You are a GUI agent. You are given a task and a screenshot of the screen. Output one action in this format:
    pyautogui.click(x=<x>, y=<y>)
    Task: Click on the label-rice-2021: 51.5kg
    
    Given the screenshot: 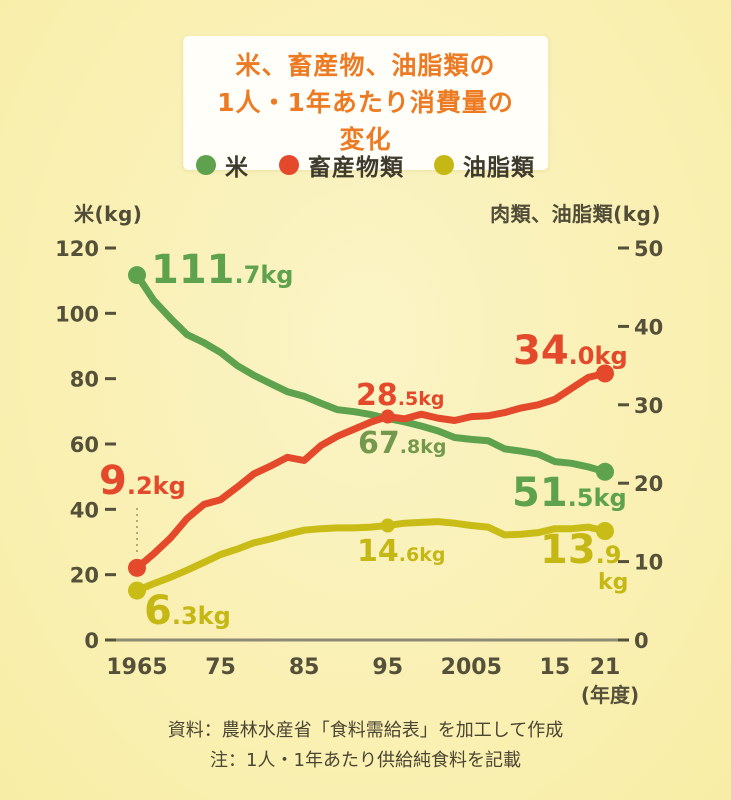 What is the action you would take?
    pyautogui.click(x=569, y=493)
    